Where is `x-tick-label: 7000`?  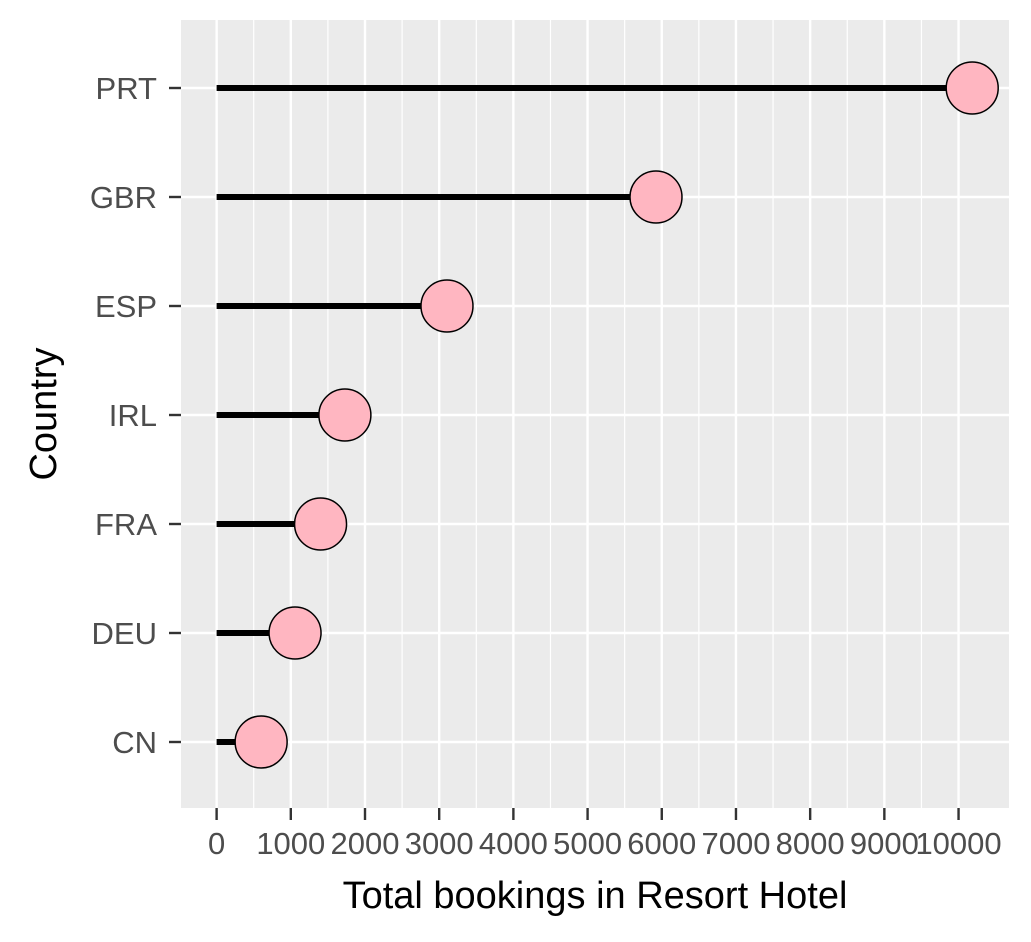
x-tick-label: 7000 is located at coordinates (735, 843).